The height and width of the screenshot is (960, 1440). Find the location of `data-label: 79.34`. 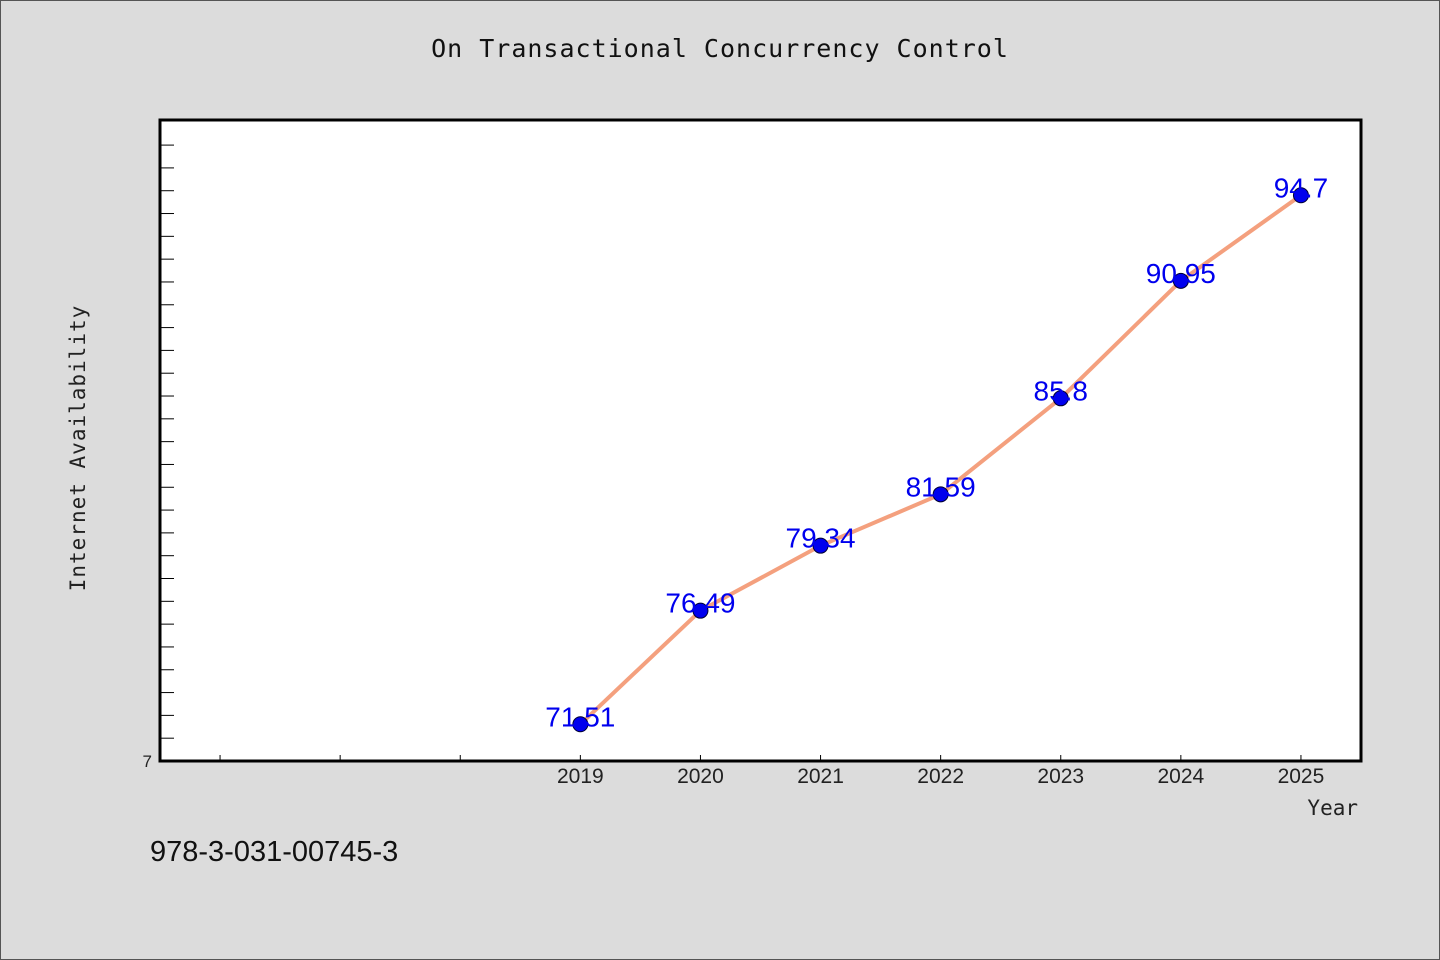

data-label: 79.34 is located at coordinates (821, 538).